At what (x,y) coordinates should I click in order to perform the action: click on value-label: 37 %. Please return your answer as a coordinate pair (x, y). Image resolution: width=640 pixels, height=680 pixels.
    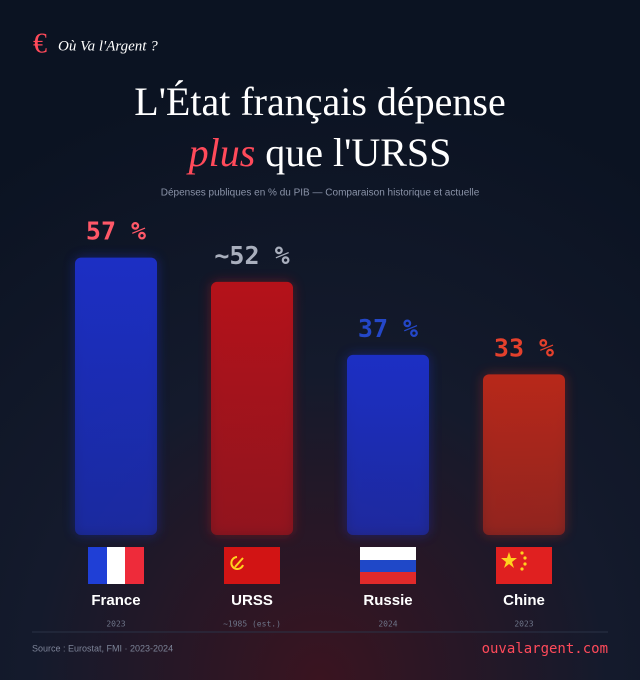
    Looking at the image, I should click on (388, 328).